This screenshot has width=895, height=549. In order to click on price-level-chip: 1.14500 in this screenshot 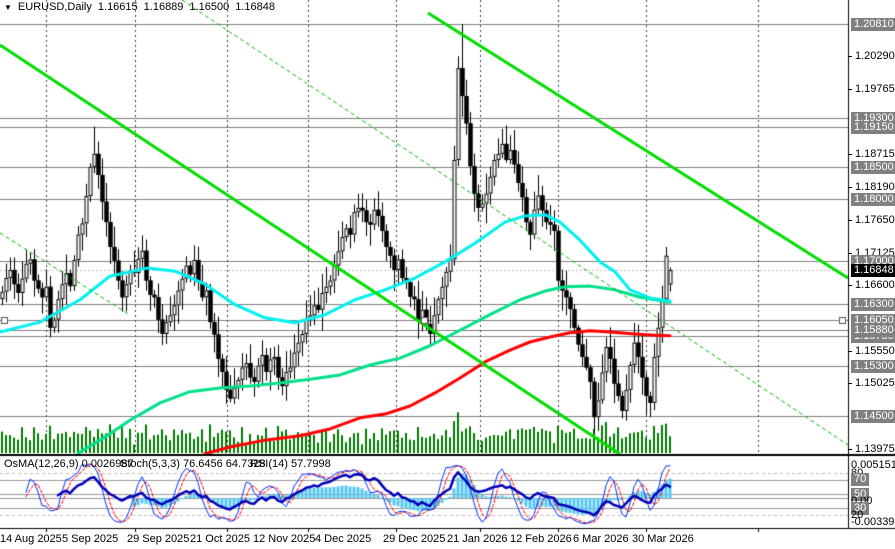, I will do `click(873, 416)`.